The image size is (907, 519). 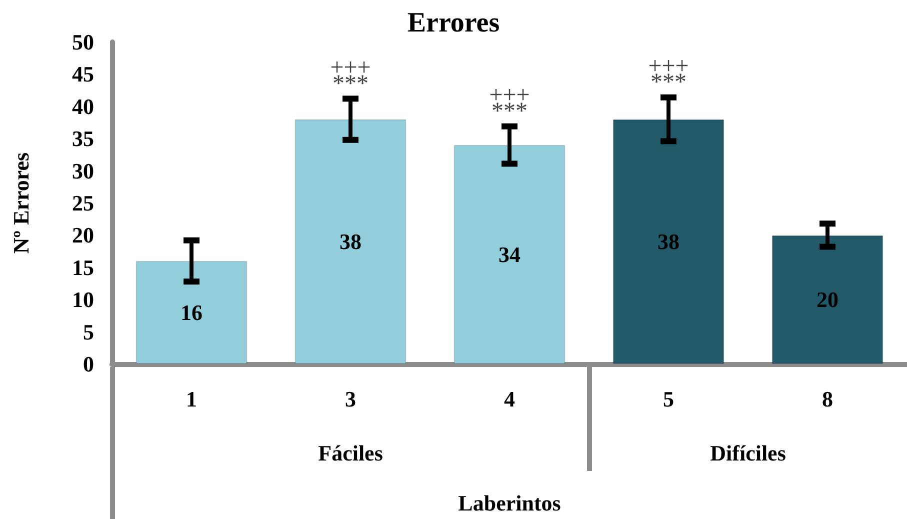 What do you see at coordinates (748, 453) in the screenshot?
I see `text: Difíciles` at bounding box center [748, 453].